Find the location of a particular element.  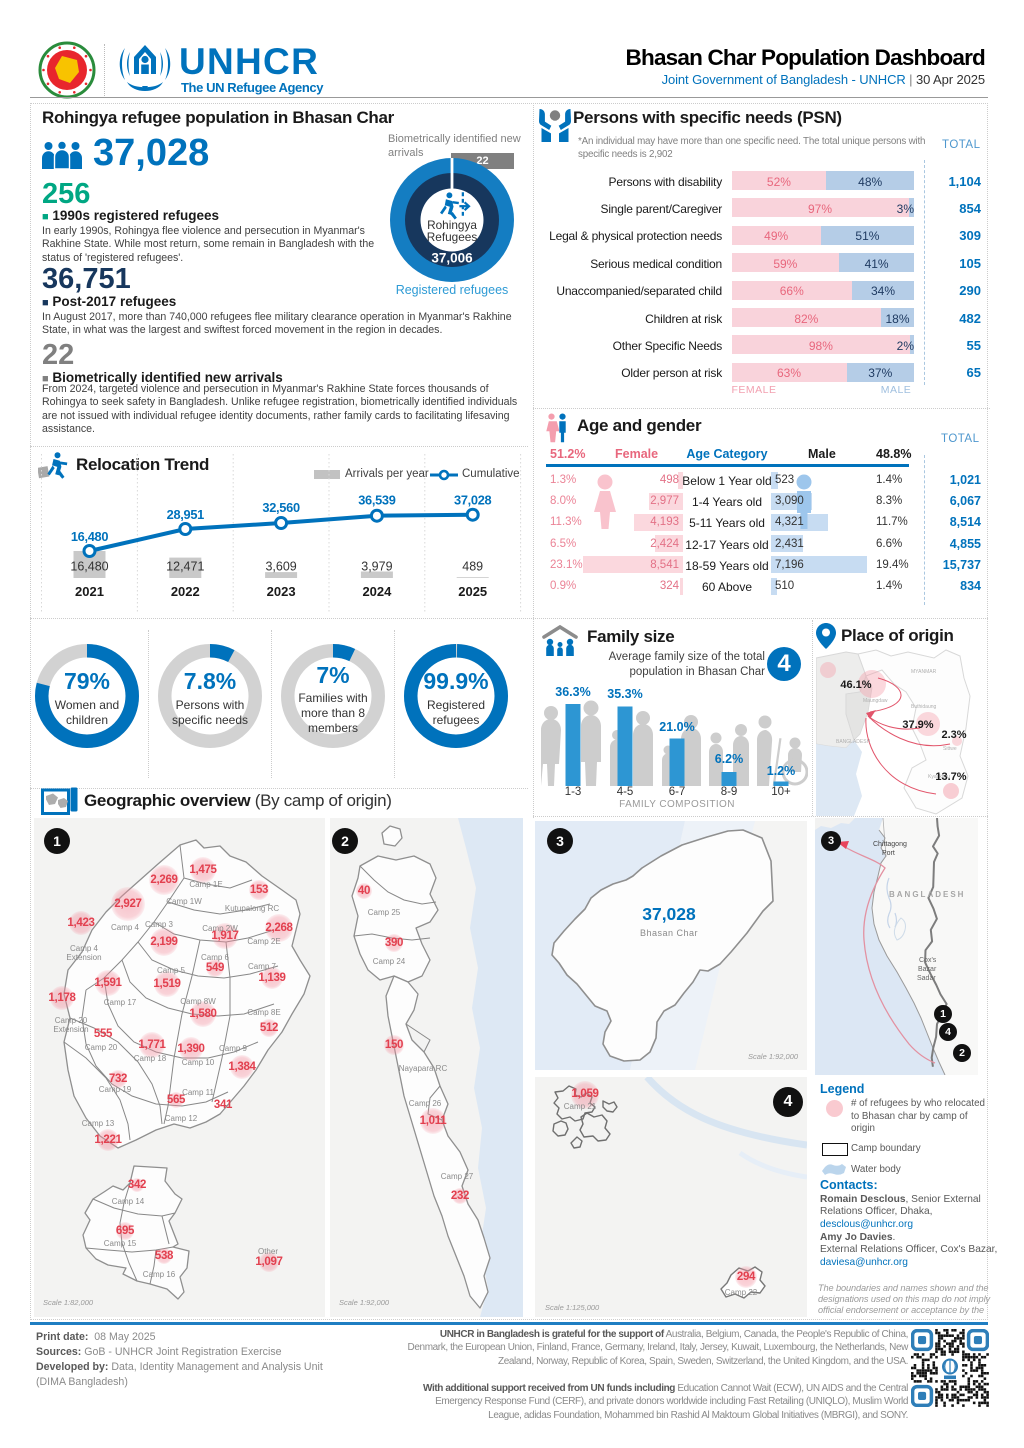

svg-text: Sadar is located at coordinates (926, 978).